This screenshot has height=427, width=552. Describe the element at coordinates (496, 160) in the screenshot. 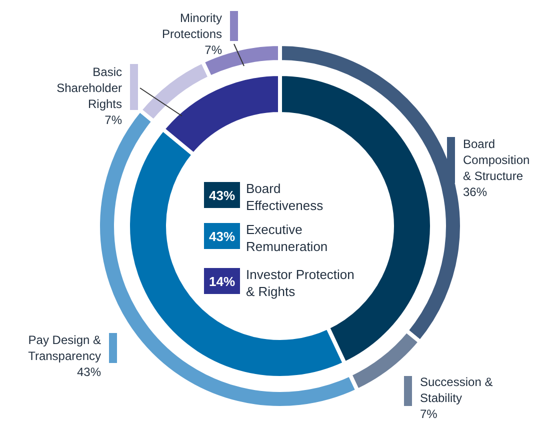

I see `slice-label: Board Composition & Structure` at that location.